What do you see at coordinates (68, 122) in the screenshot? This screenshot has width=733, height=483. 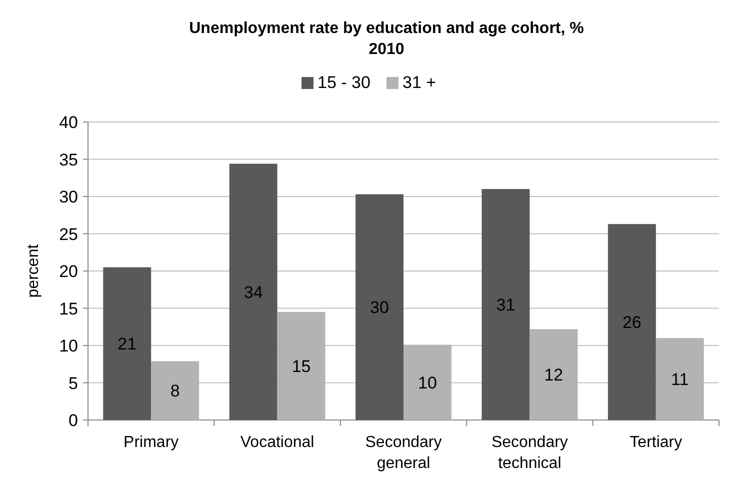 I see `y-tick-label: 40` at bounding box center [68, 122].